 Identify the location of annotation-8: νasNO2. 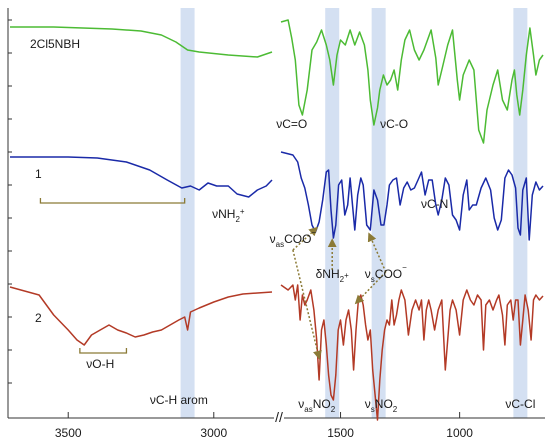
(316, 405).